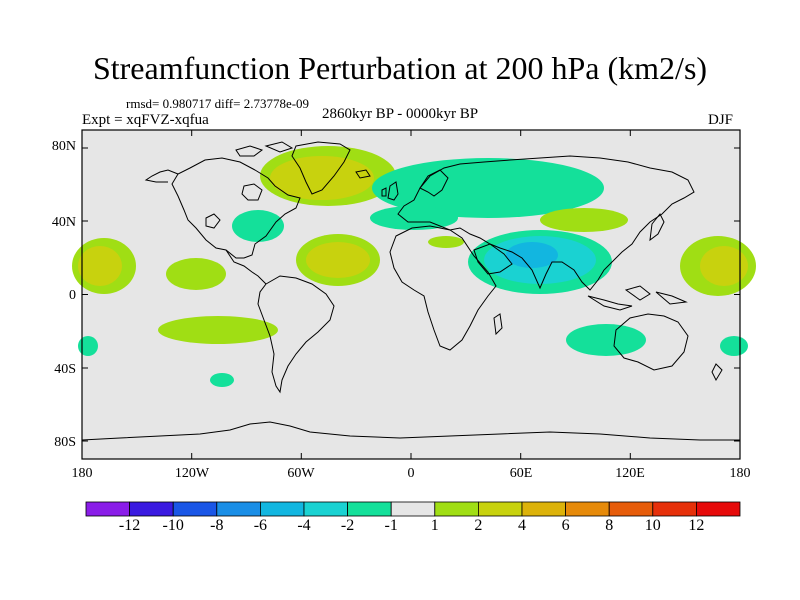  Describe the element at coordinates (196, 274) in the screenshot. I see `contour-pacific-sub` at that location.